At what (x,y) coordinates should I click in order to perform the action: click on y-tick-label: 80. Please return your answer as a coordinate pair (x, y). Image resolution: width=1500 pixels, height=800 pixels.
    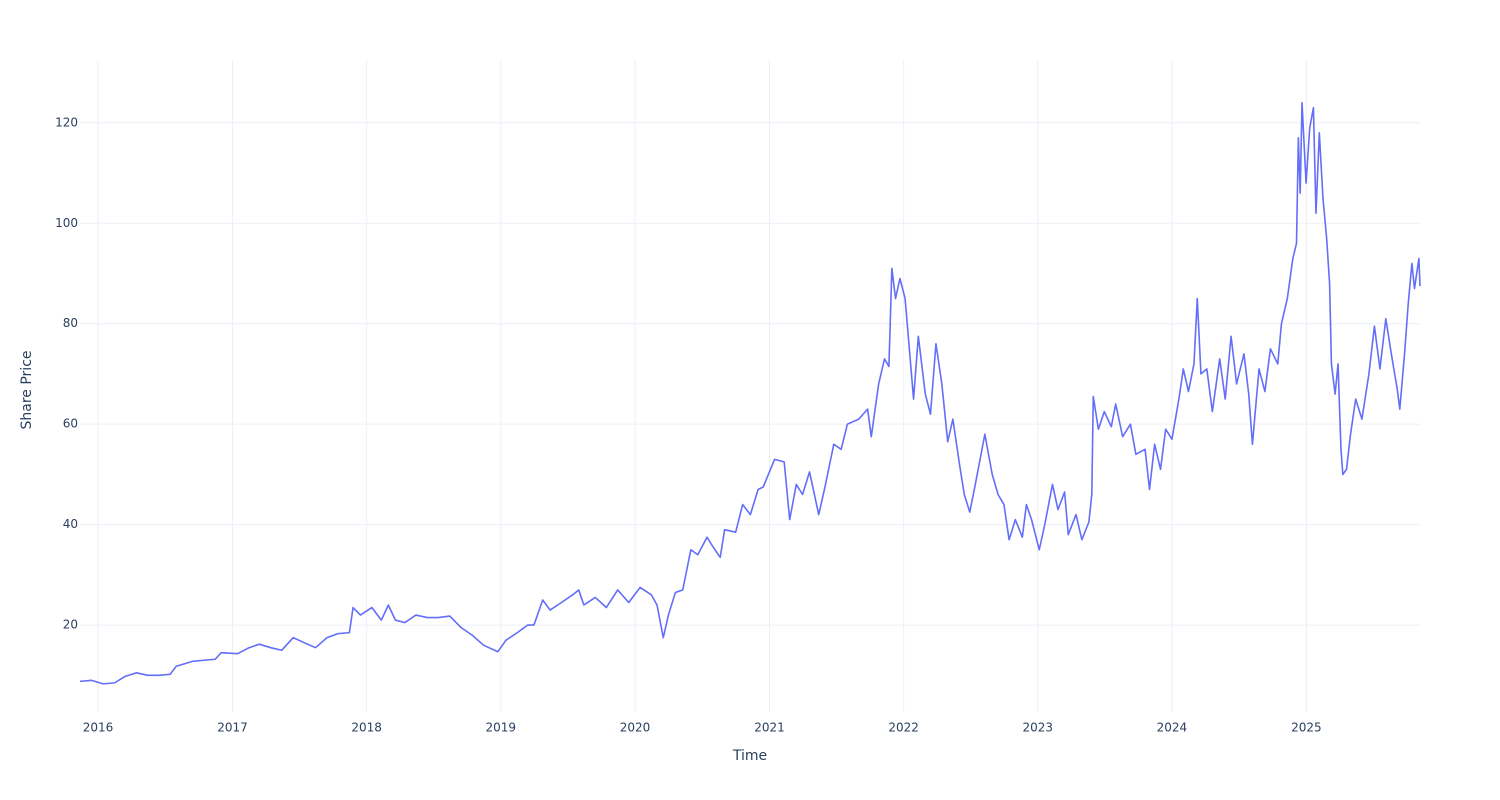
    Looking at the image, I should click on (70, 323).